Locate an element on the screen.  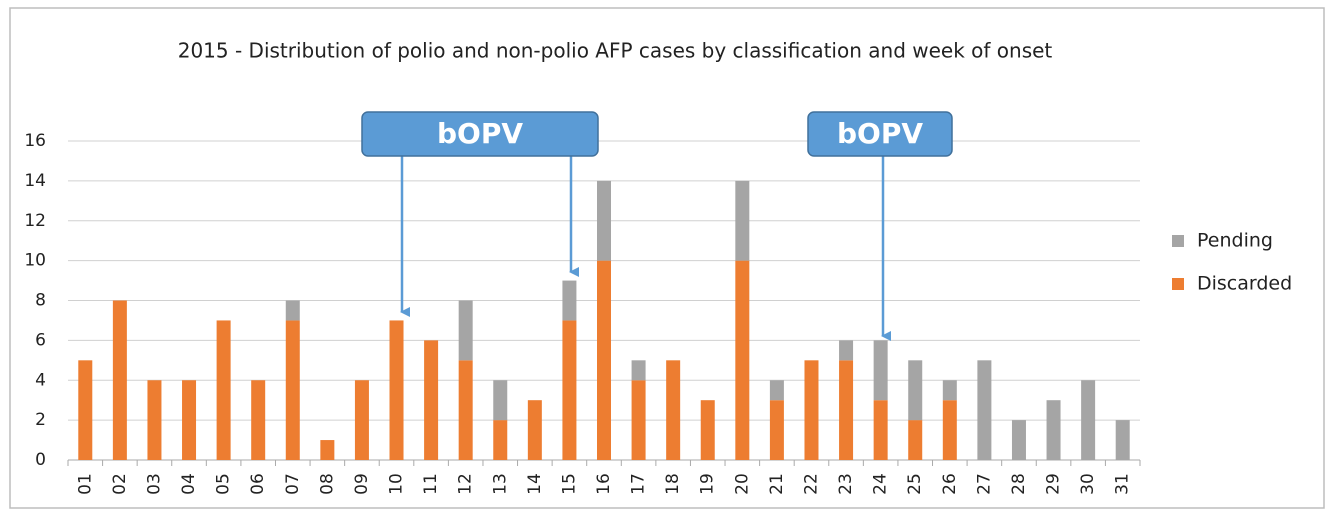
x-tick-label: 12 is located at coordinates (466, 484).